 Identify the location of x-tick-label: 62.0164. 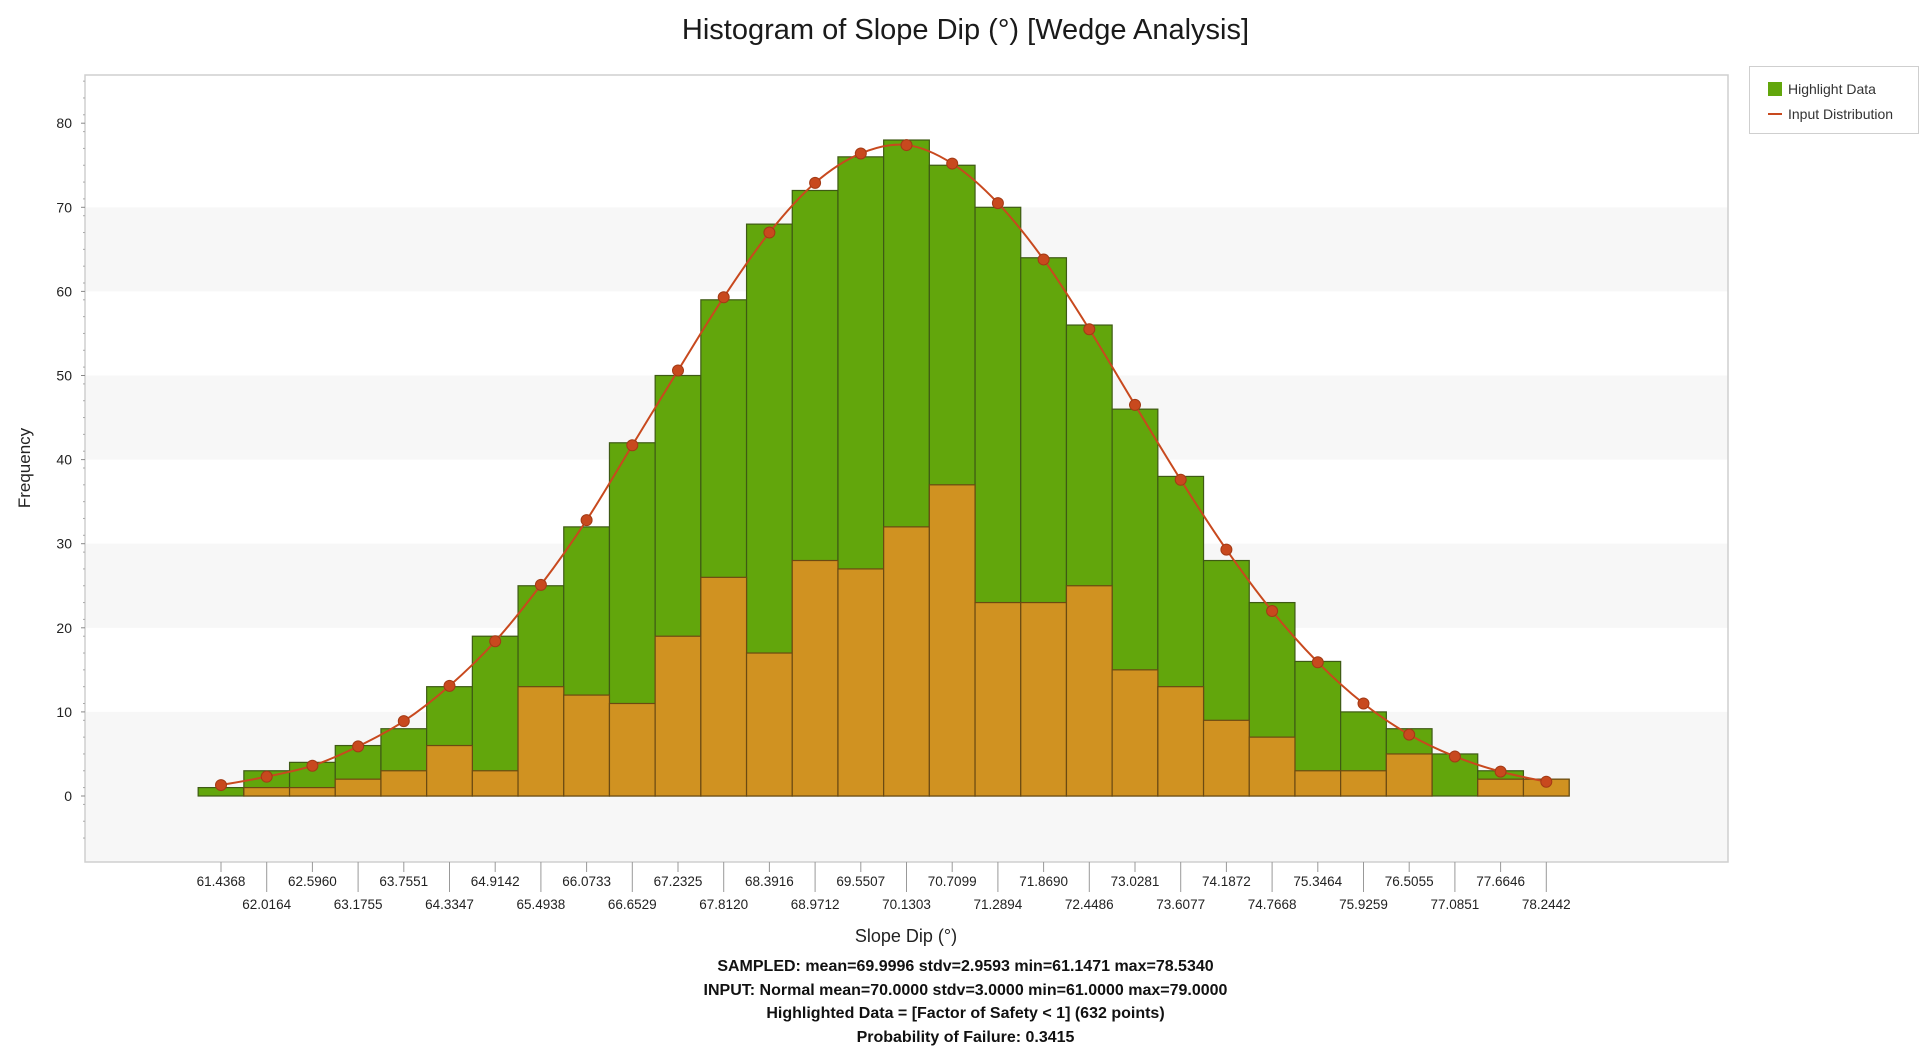
(266, 904).